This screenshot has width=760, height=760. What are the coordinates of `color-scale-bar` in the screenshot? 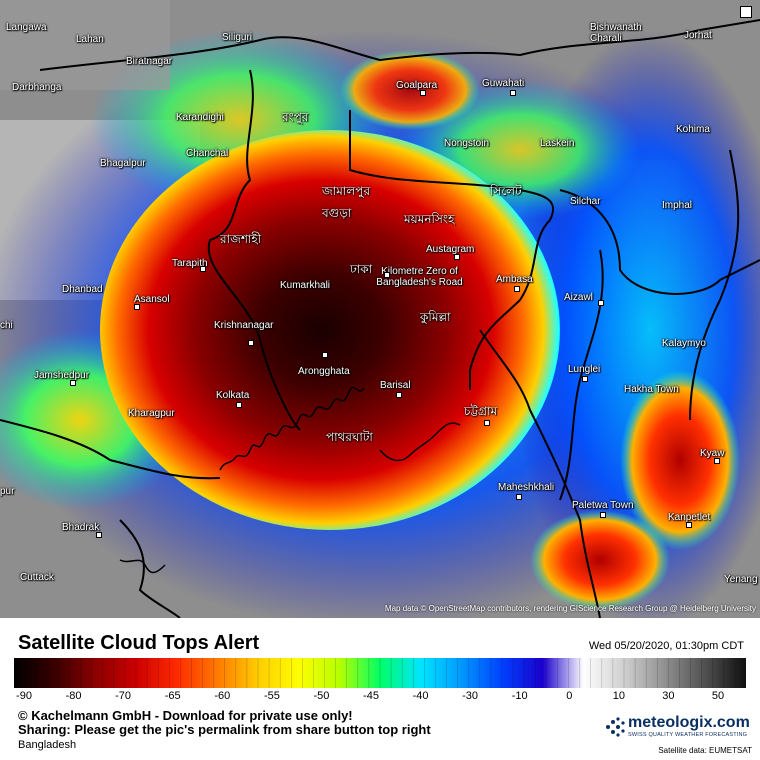 It's located at (380, 673).